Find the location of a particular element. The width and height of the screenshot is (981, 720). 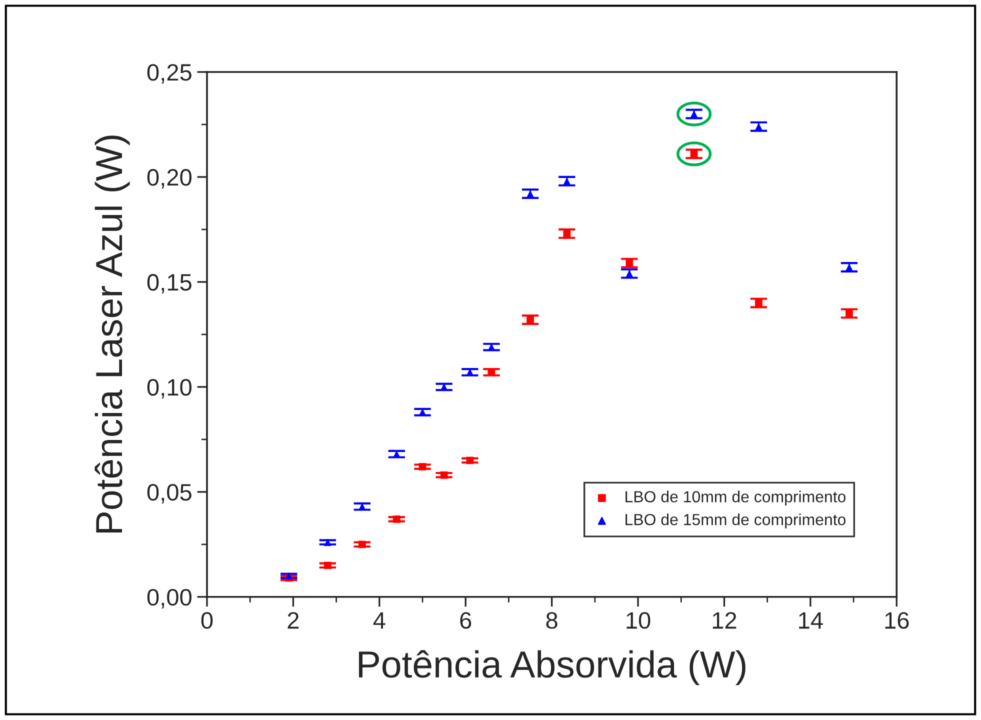

x-tick-label: 10 is located at coordinates (638, 620).